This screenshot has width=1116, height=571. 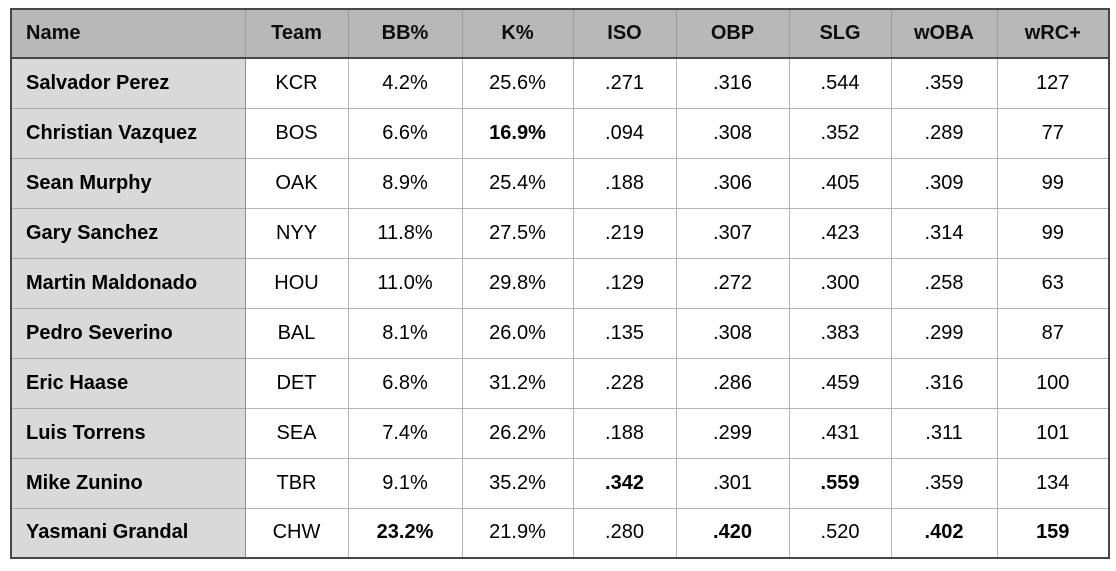 What do you see at coordinates (128, 83) in the screenshot?
I see `player-name-cell: Salvador Perez` at bounding box center [128, 83].